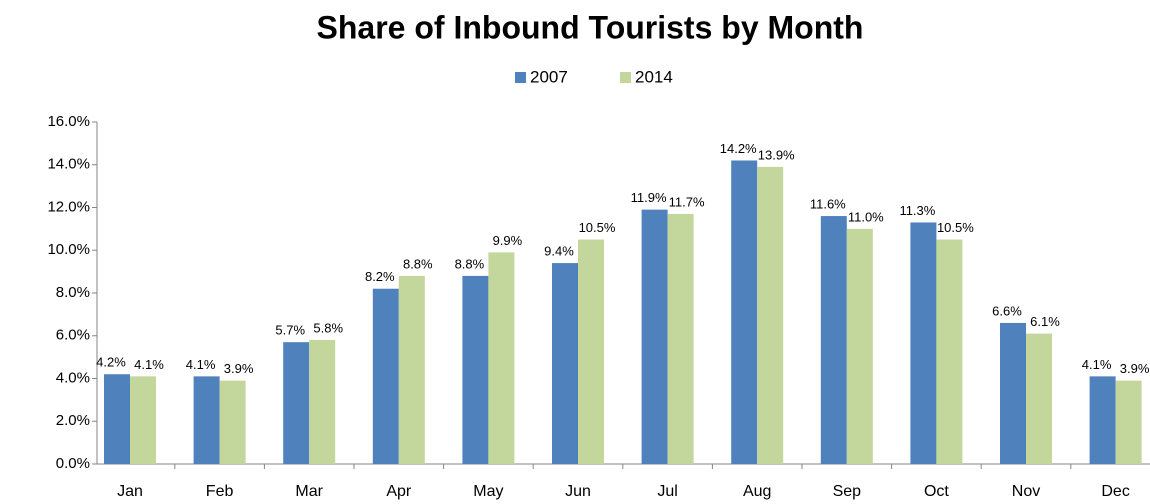 Image resolution: width=1150 pixels, height=504 pixels. What do you see at coordinates (399, 491) in the screenshot?
I see `x-tick-label: Apr` at bounding box center [399, 491].